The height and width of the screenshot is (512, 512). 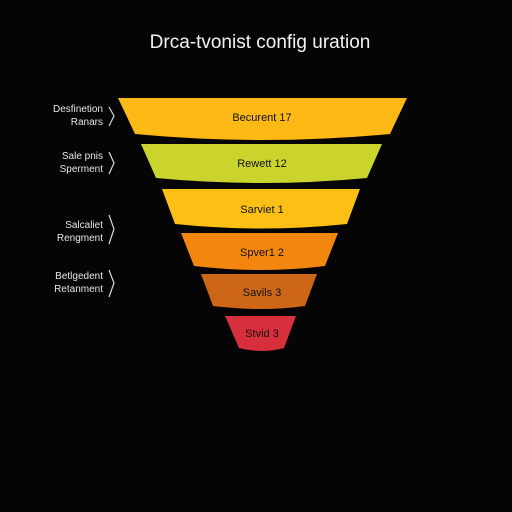 I want to click on funnel-tier: Savils 3, so click(x=259, y=291).